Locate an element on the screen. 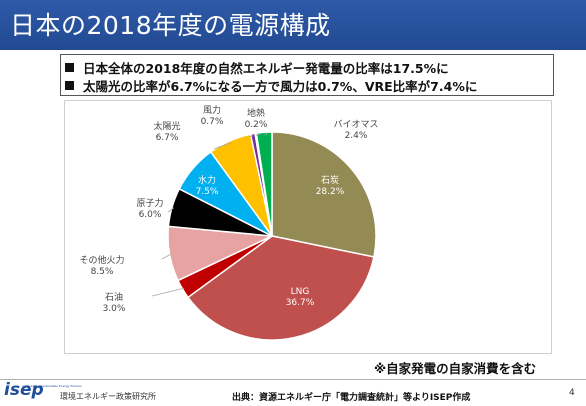 Image resolution: width=586 pixels, height=406 pixels. slice-label: 風力 is located at coordinates (212, 110).